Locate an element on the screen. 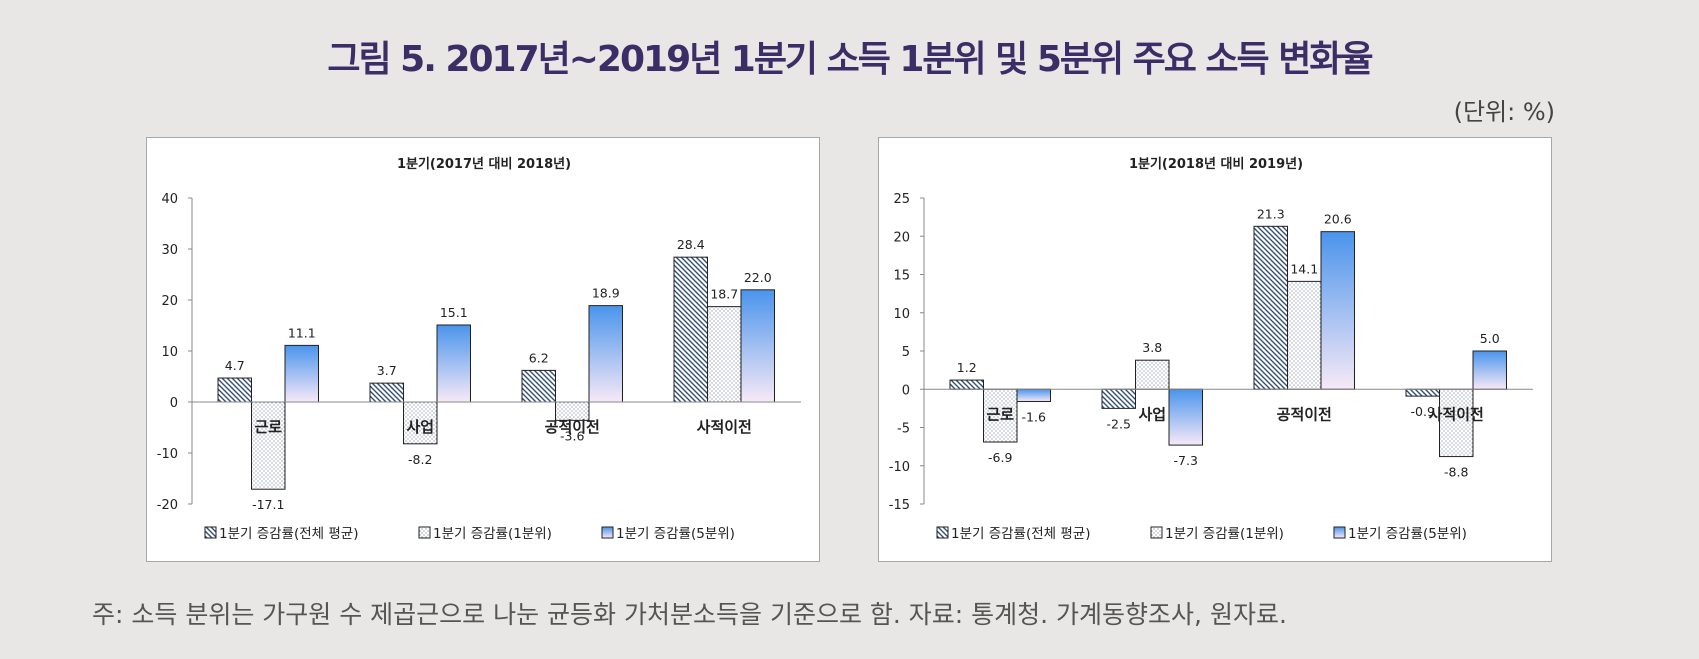 The height and width of the screenshot is (659, 1699). data-label: -2.5 is located at coordinates (1119, 423).